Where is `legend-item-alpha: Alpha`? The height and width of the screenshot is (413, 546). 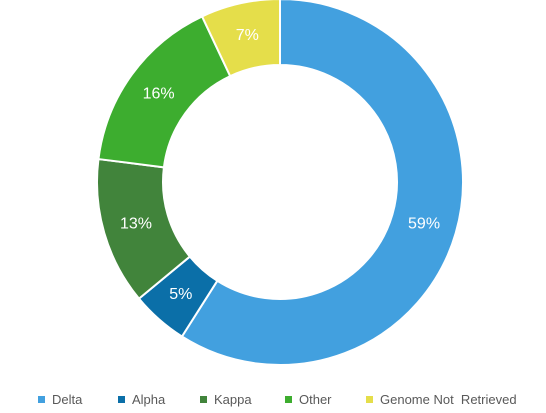 legend-item-alpha: Alpha is located at coordinates (141, 399).